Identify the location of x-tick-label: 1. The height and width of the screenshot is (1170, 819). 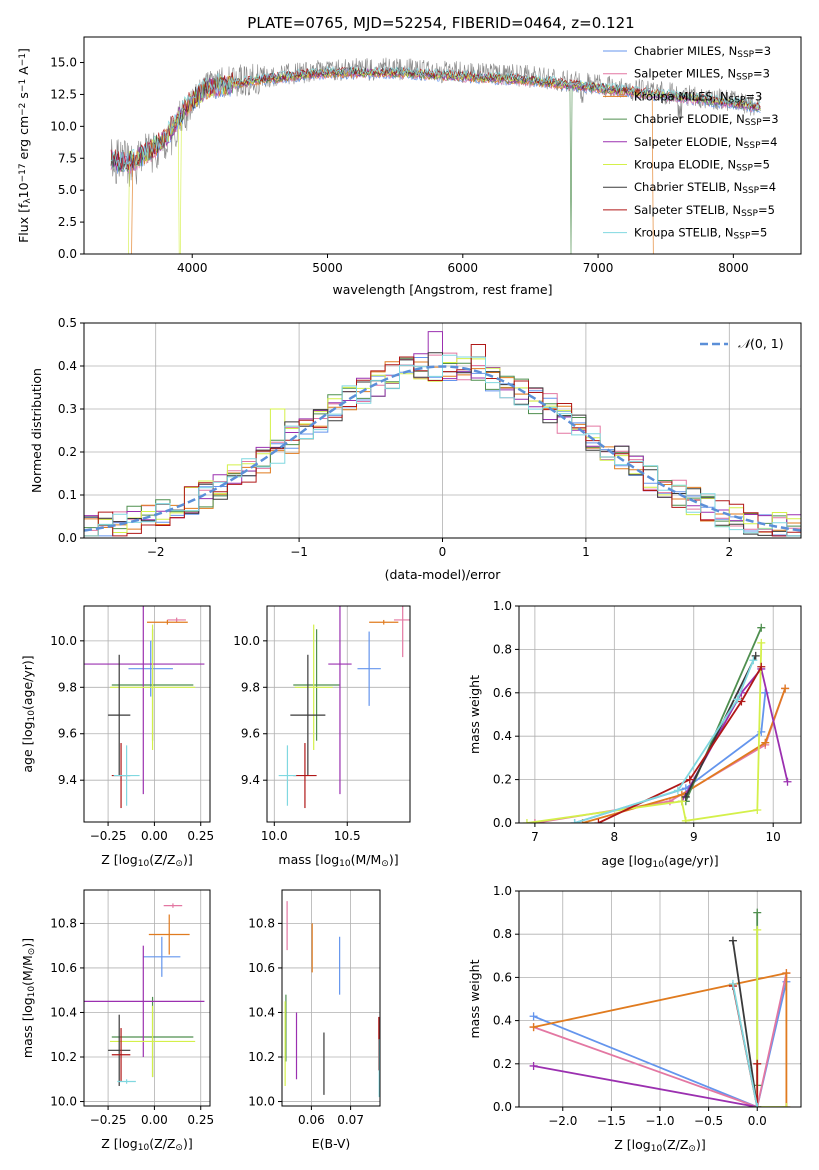
(586, 552).